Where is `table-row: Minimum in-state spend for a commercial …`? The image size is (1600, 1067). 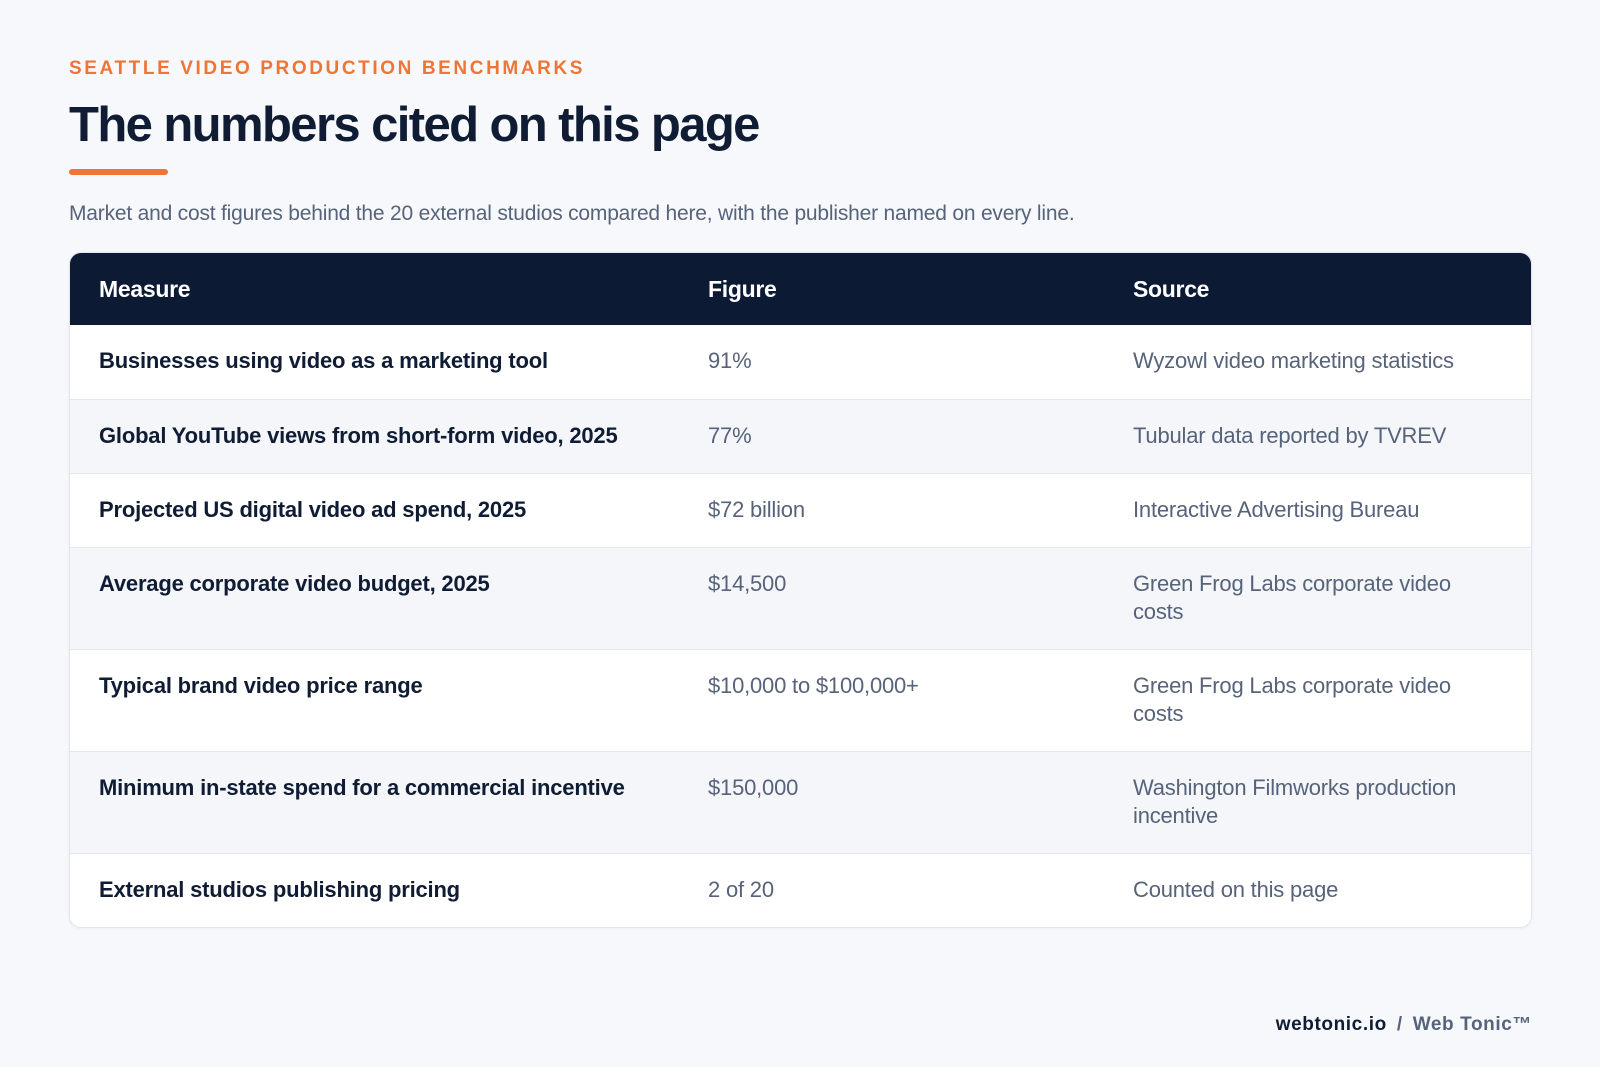 table-row: Minimum in-state spend for a commercial … is located at coordinates (800, 802).